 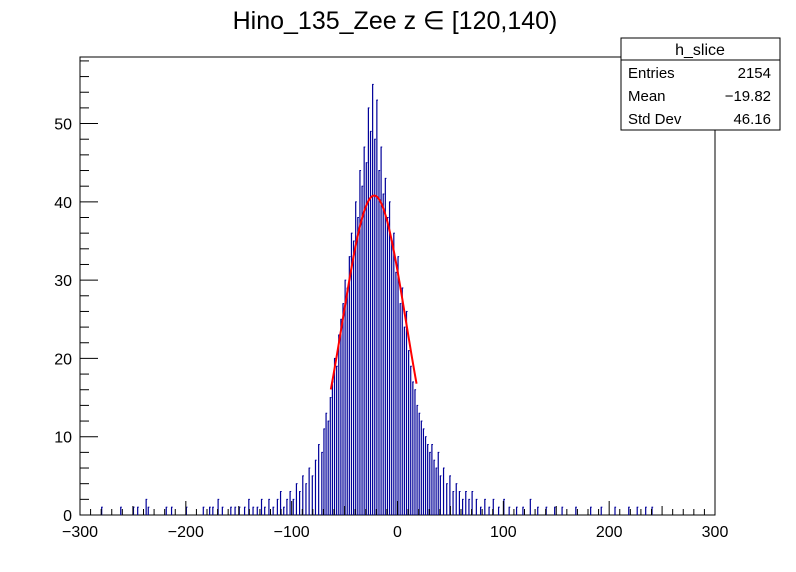 I want to click on stats-box-title: h_slice, so click(x=700, y=50).